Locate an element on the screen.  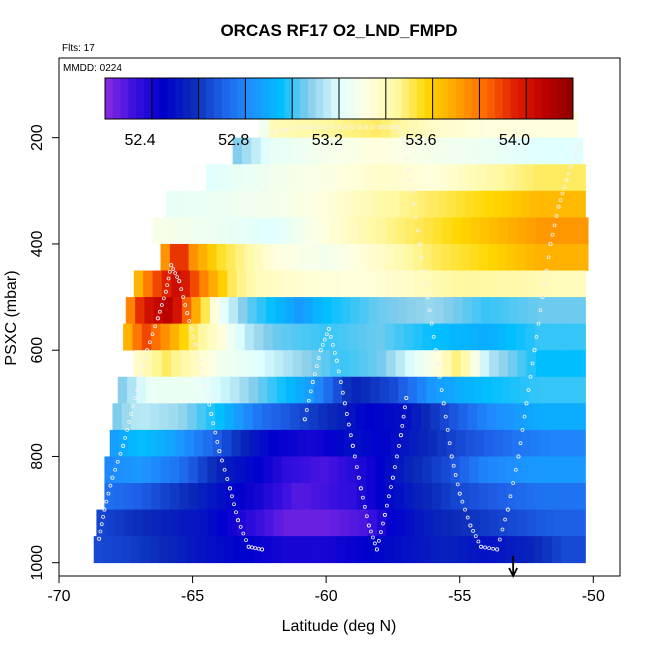
flights-note: Flts: 17 is located at coordinates (78, 48).